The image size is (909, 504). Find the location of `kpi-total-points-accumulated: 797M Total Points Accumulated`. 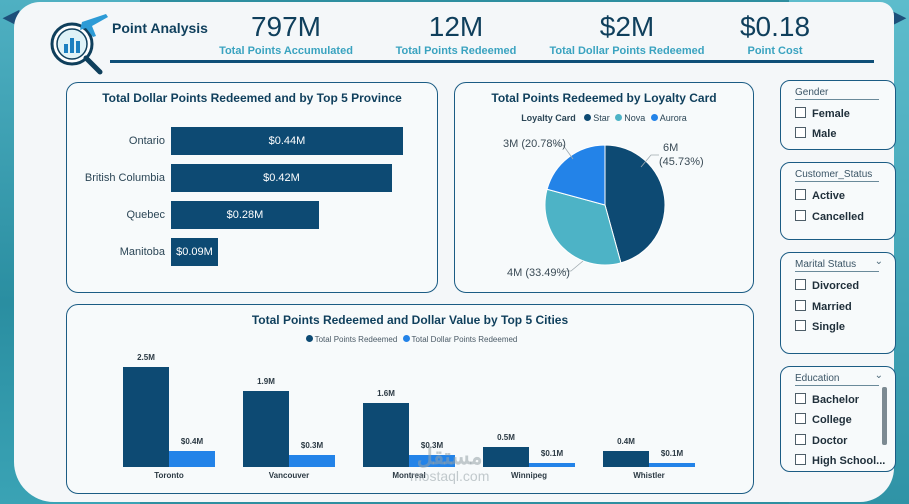

kpi-total-points-accumulated: 797M Total Points Accumulated is located at coordinates (286, 34).